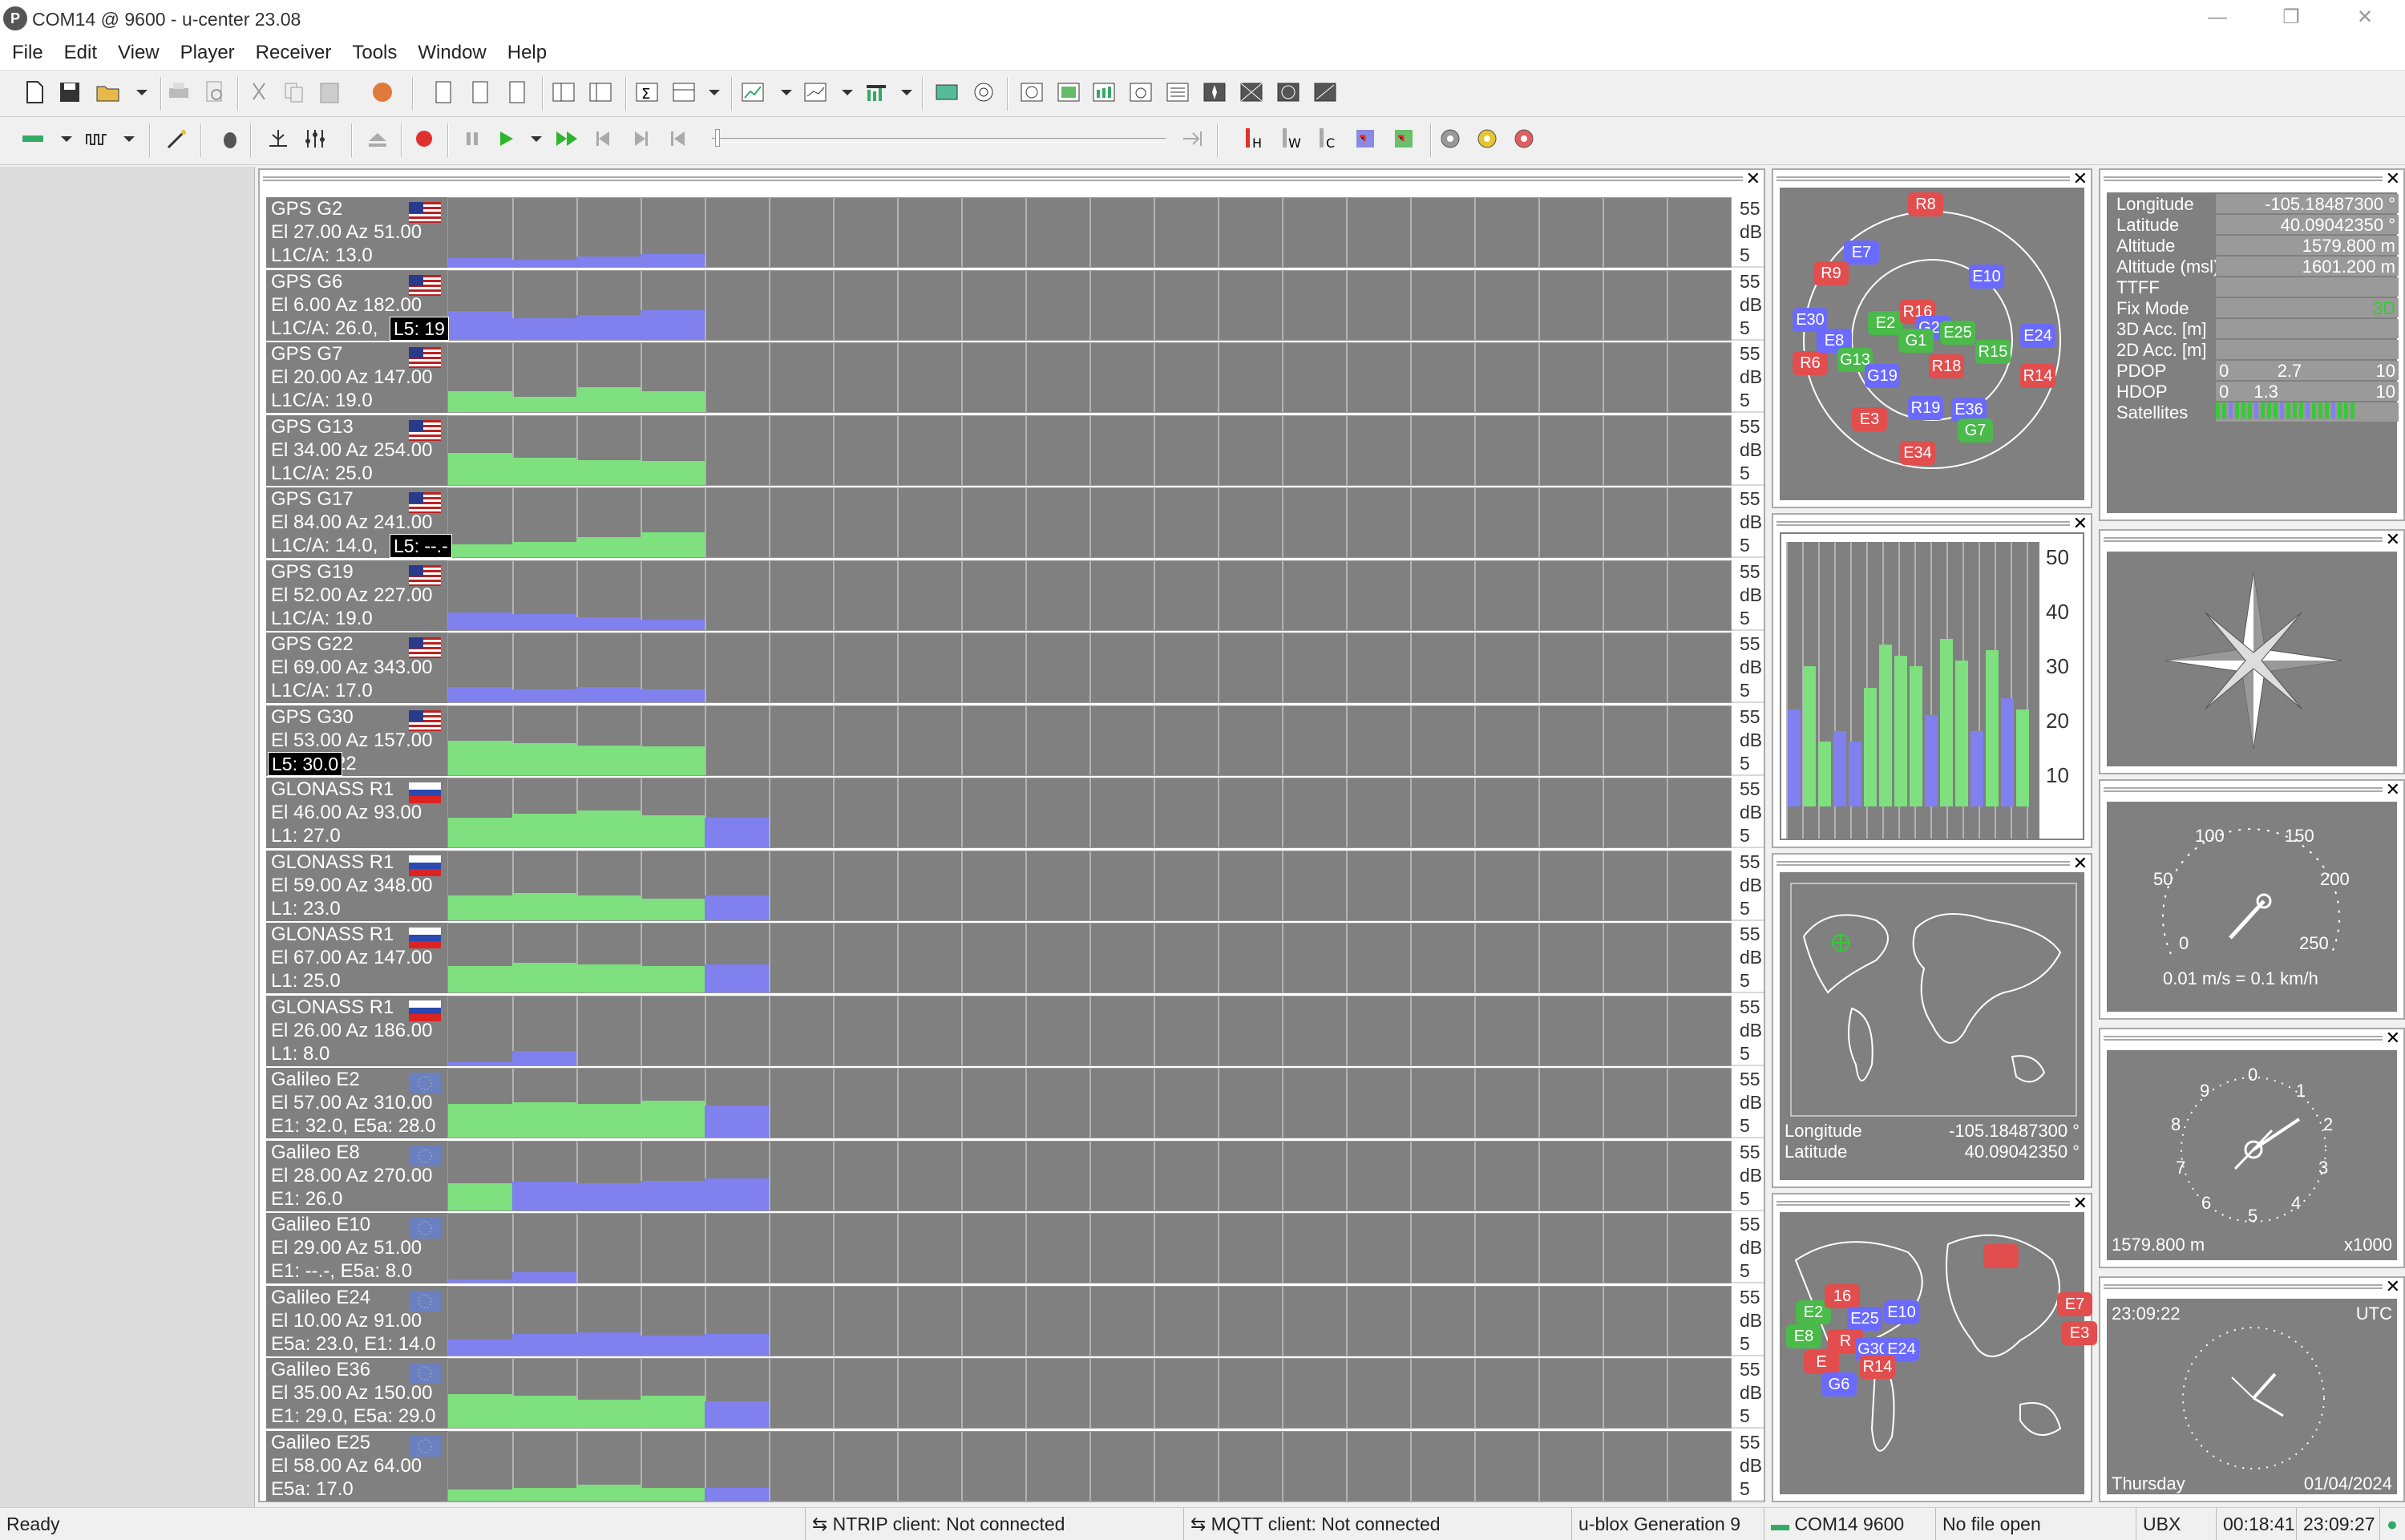  Describe the element at coordinates (1986, 277) in the screenshot. I see `satellite-marker: E10` at that location.